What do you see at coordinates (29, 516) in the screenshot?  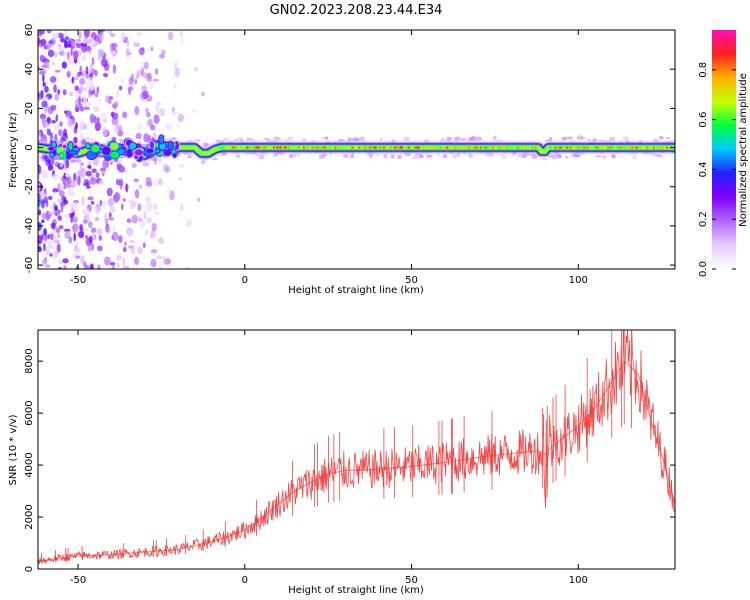 I see `y-tick-label: 2000` at bounding box center [29, 516].